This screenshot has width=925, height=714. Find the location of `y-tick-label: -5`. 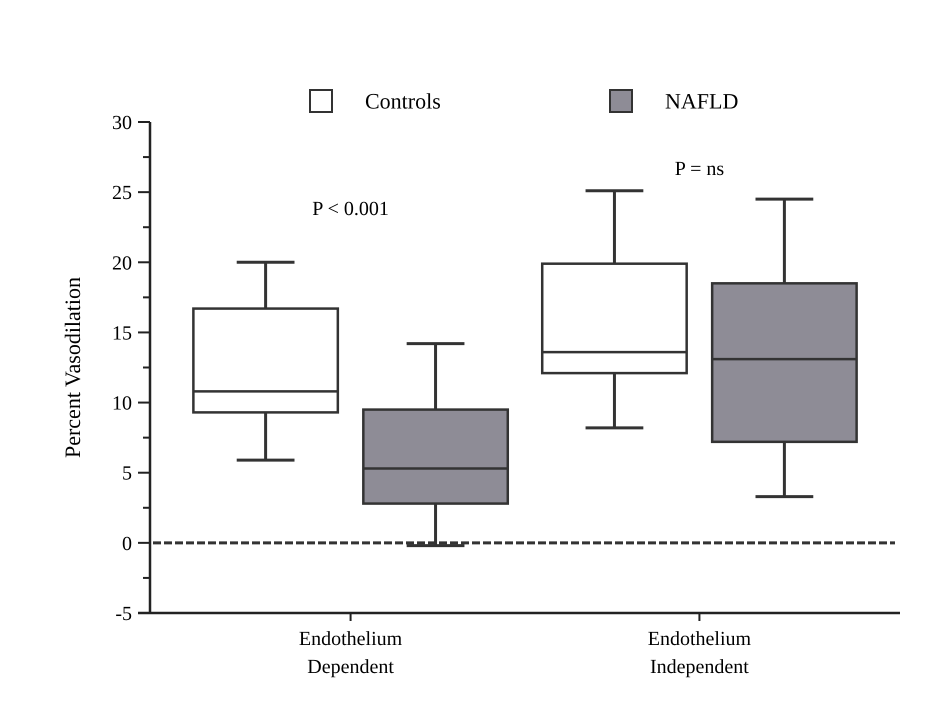

y-tick-label: -5 is located at coordinates (123, 614).